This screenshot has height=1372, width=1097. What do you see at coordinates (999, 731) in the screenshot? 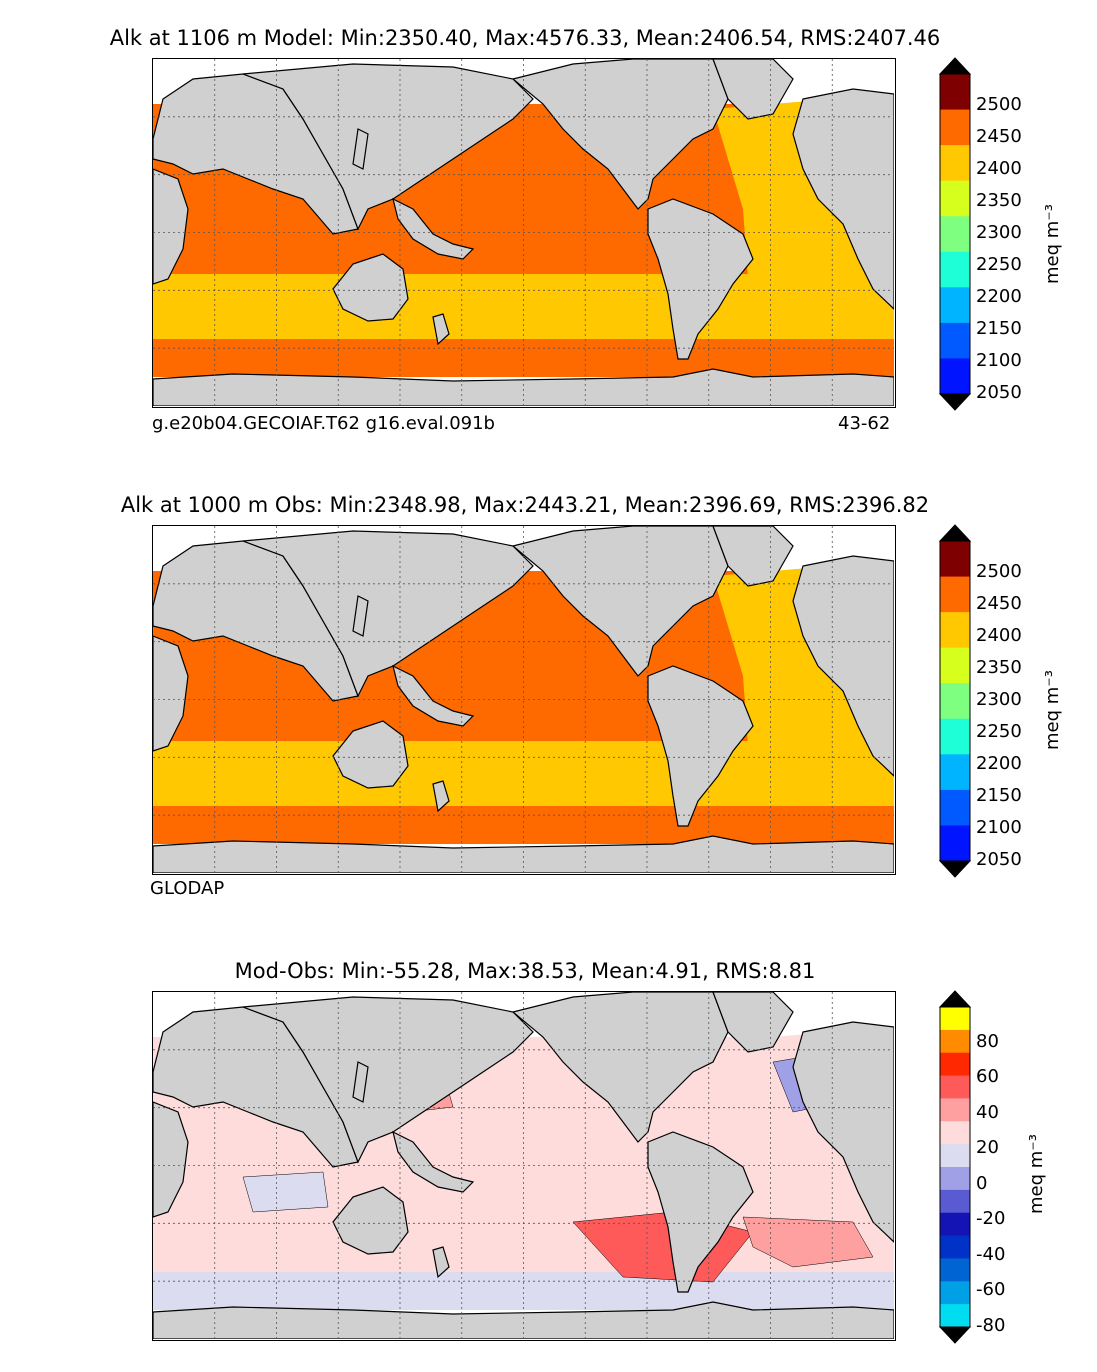
I see `colorbar-tick-label: 2250` at bounding box center [999, 731].